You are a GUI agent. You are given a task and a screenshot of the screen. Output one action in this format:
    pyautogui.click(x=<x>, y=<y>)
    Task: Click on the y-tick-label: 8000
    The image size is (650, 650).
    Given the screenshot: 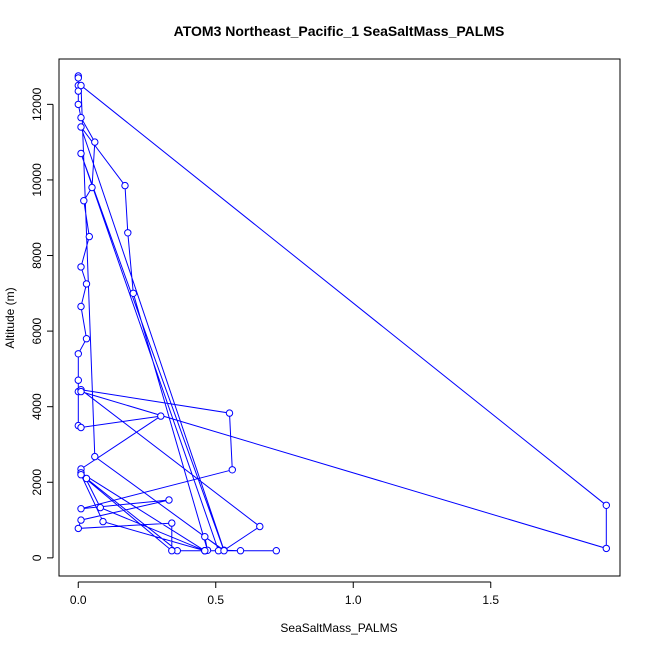 What is the action you would take?
    pyautogui.click(x=37, y=255)
    